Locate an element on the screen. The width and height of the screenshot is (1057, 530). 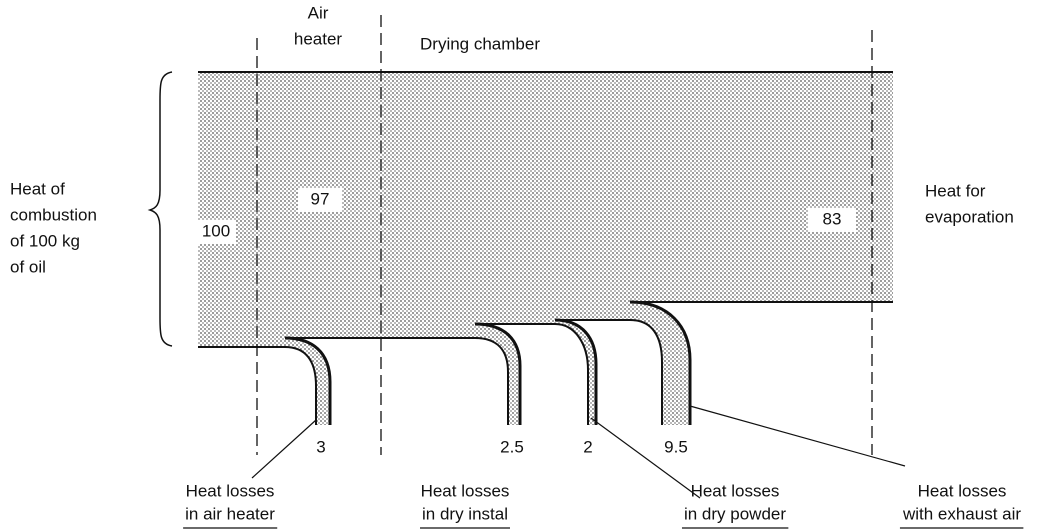
flow-value: 83 is located at coordinates (832, 218).